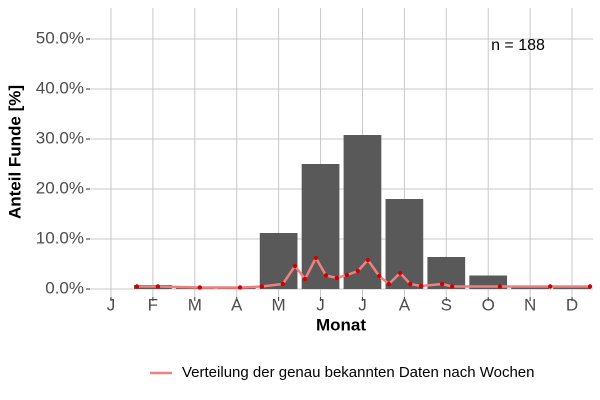 Image resolution: width=600 pixels, height=400 pixels. I want to click on x-tick-label: N, so click(530, 304).